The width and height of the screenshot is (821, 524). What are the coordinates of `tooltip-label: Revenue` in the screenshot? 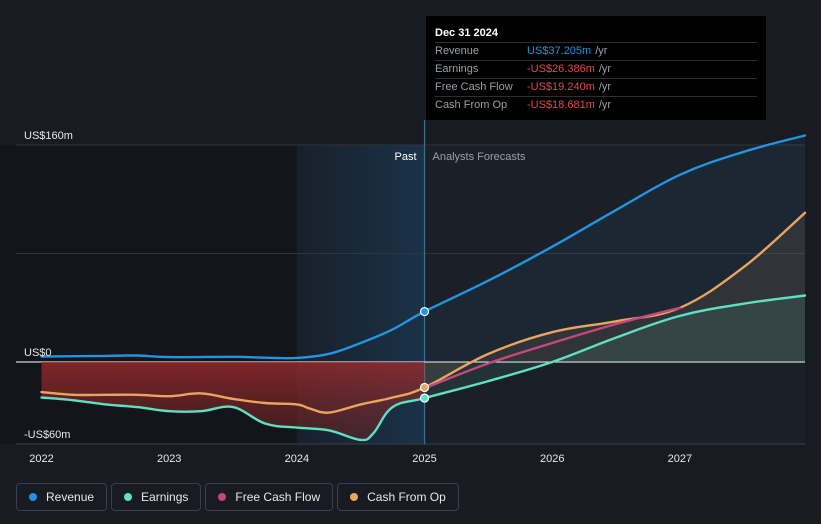 It's located at (457, 51).